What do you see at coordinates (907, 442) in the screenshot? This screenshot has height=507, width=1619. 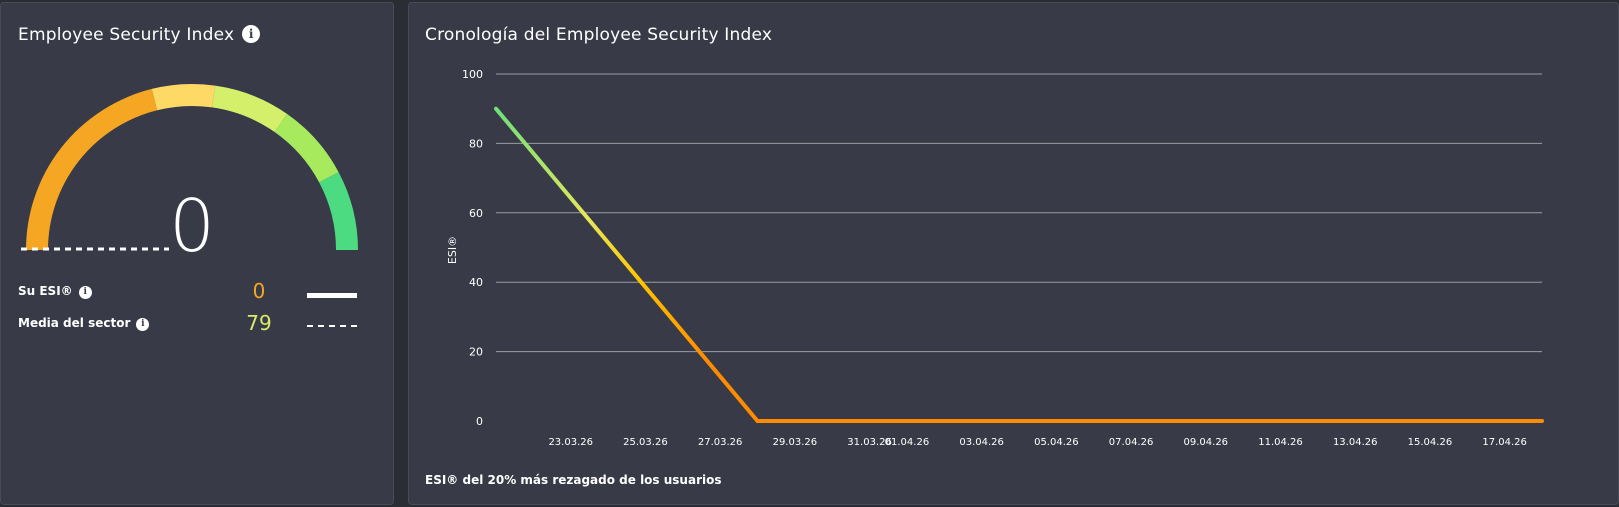 I see `x-tick-label: 01.04.26` at bounding box center [907, 442].